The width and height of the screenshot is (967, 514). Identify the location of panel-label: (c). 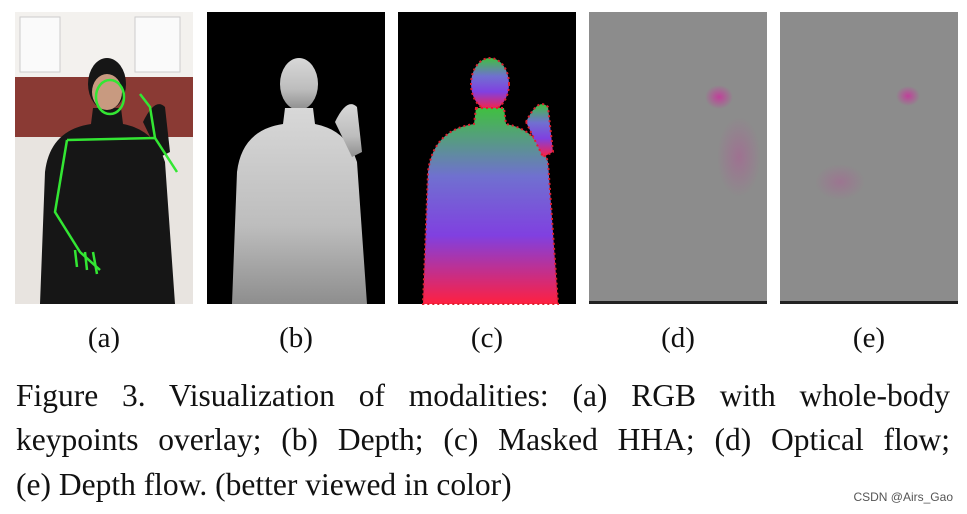
(487, 338).